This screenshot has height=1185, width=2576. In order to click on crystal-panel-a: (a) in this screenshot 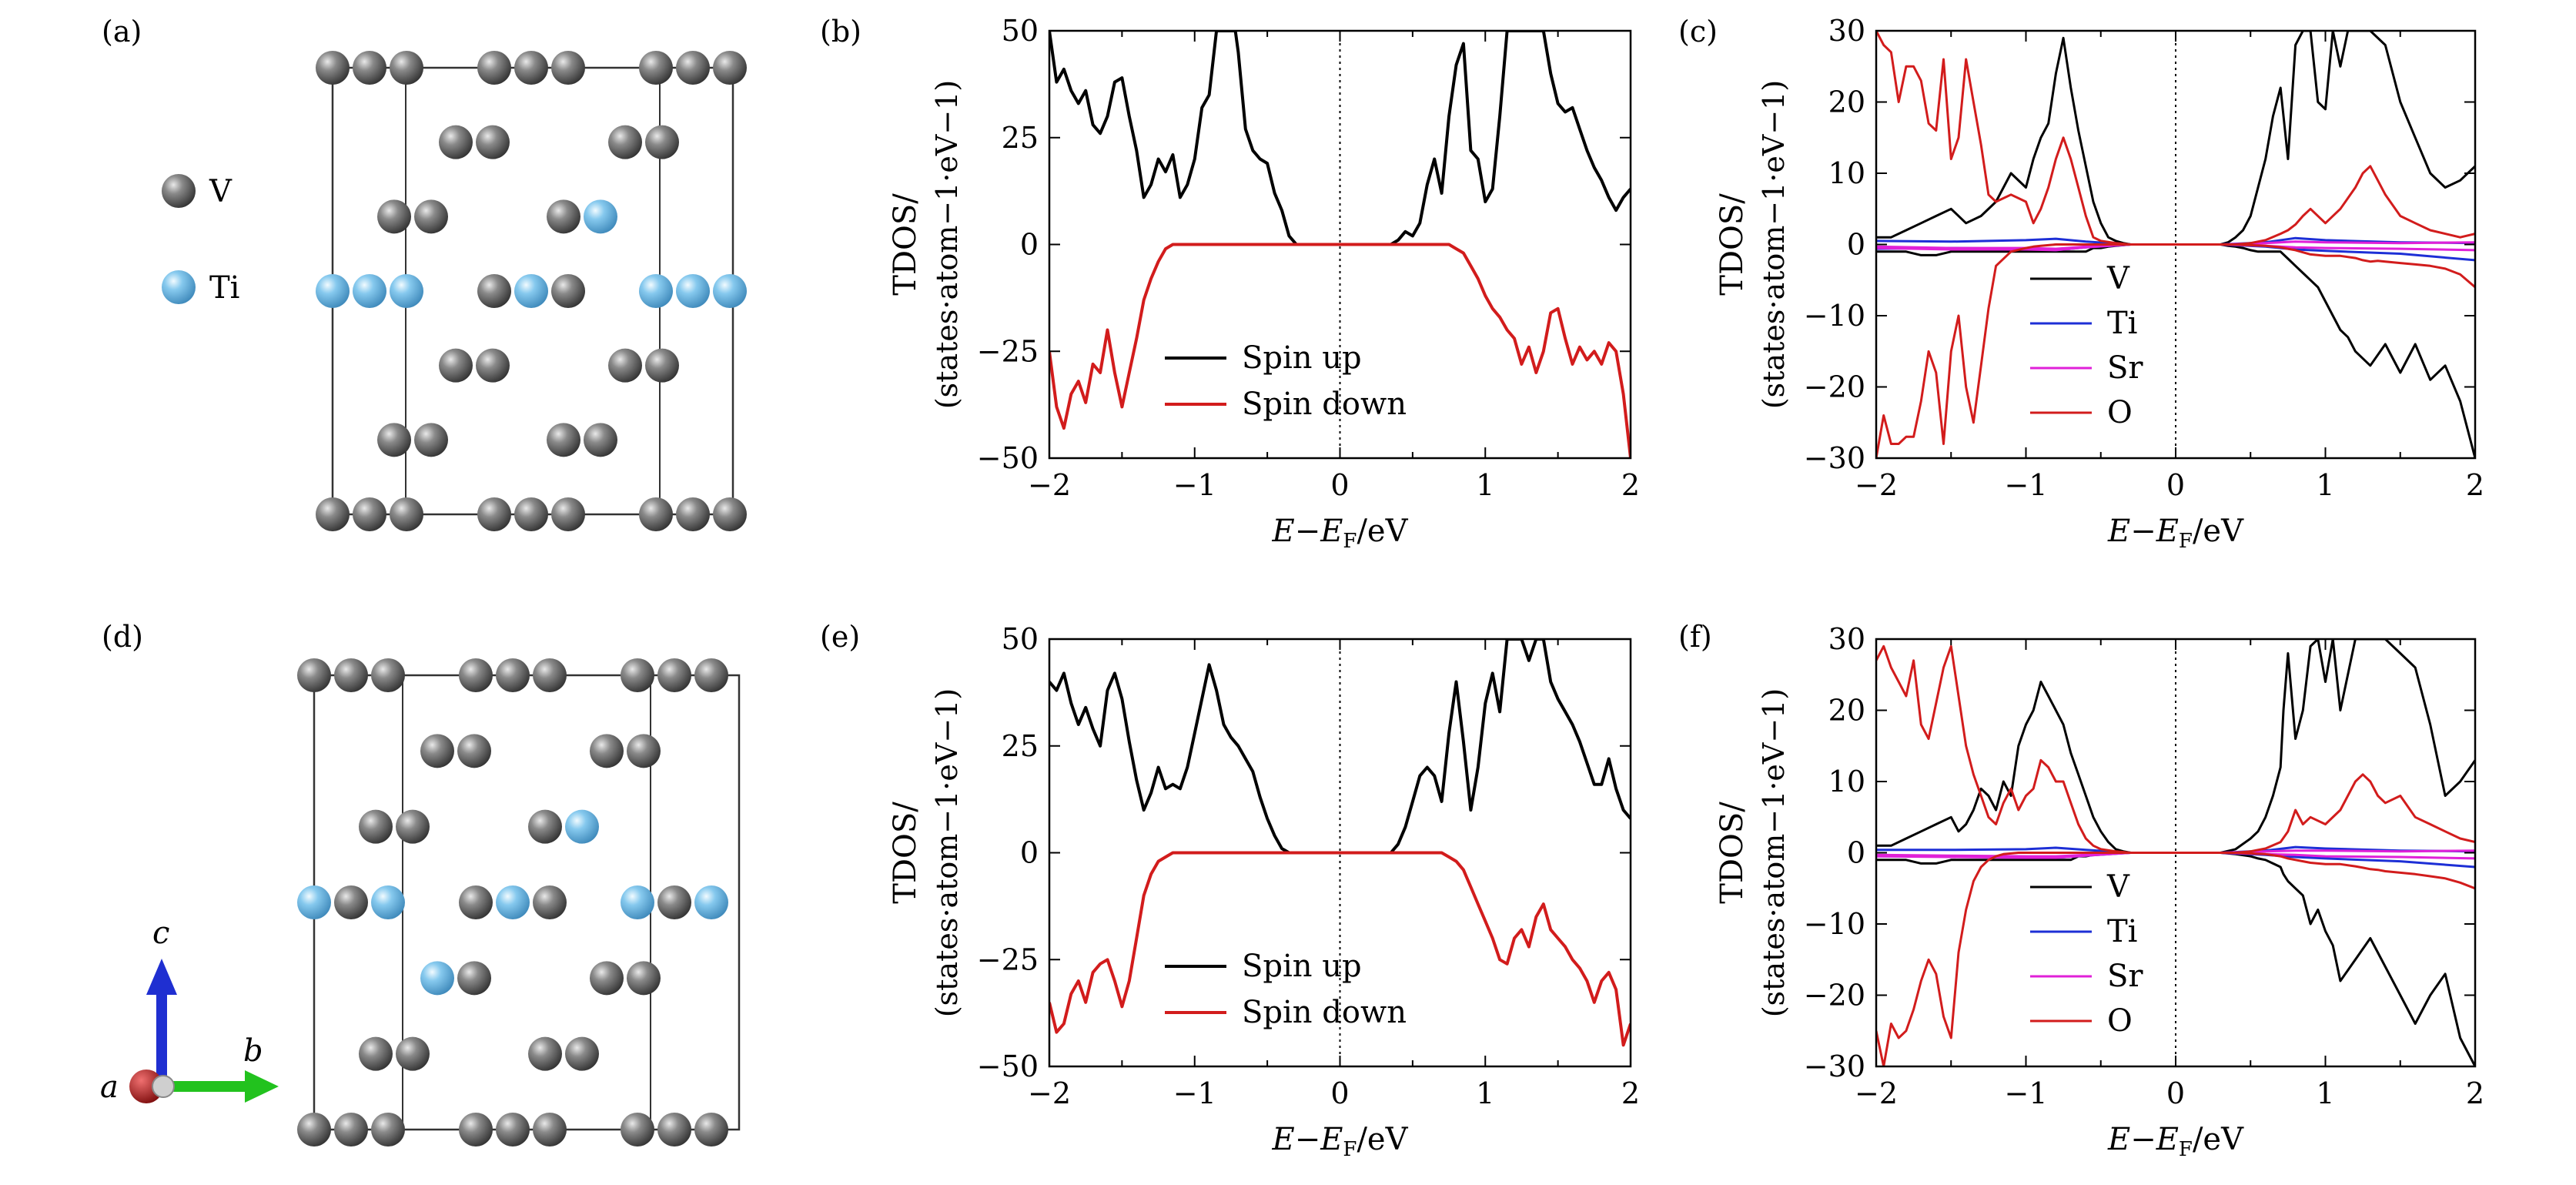, I will do `click(424, 273)`.